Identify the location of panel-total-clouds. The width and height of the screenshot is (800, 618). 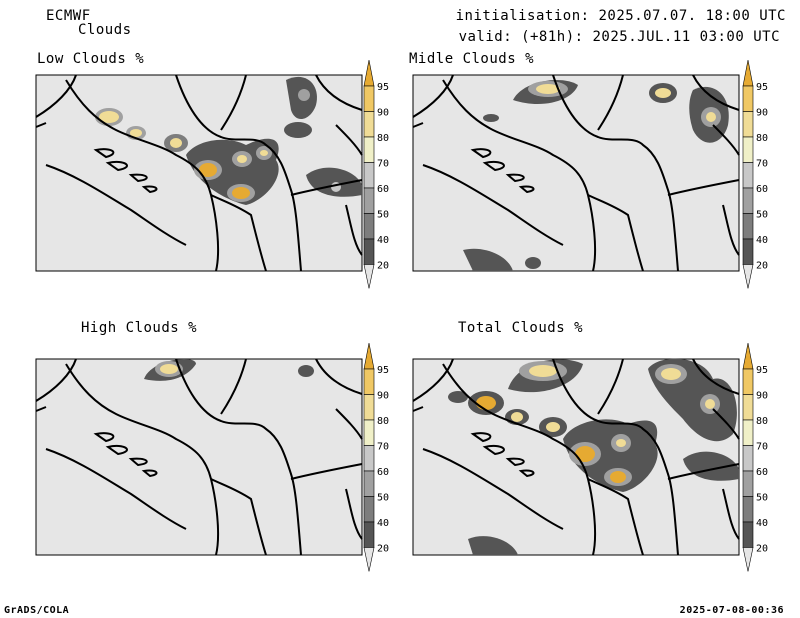
(576, 457).